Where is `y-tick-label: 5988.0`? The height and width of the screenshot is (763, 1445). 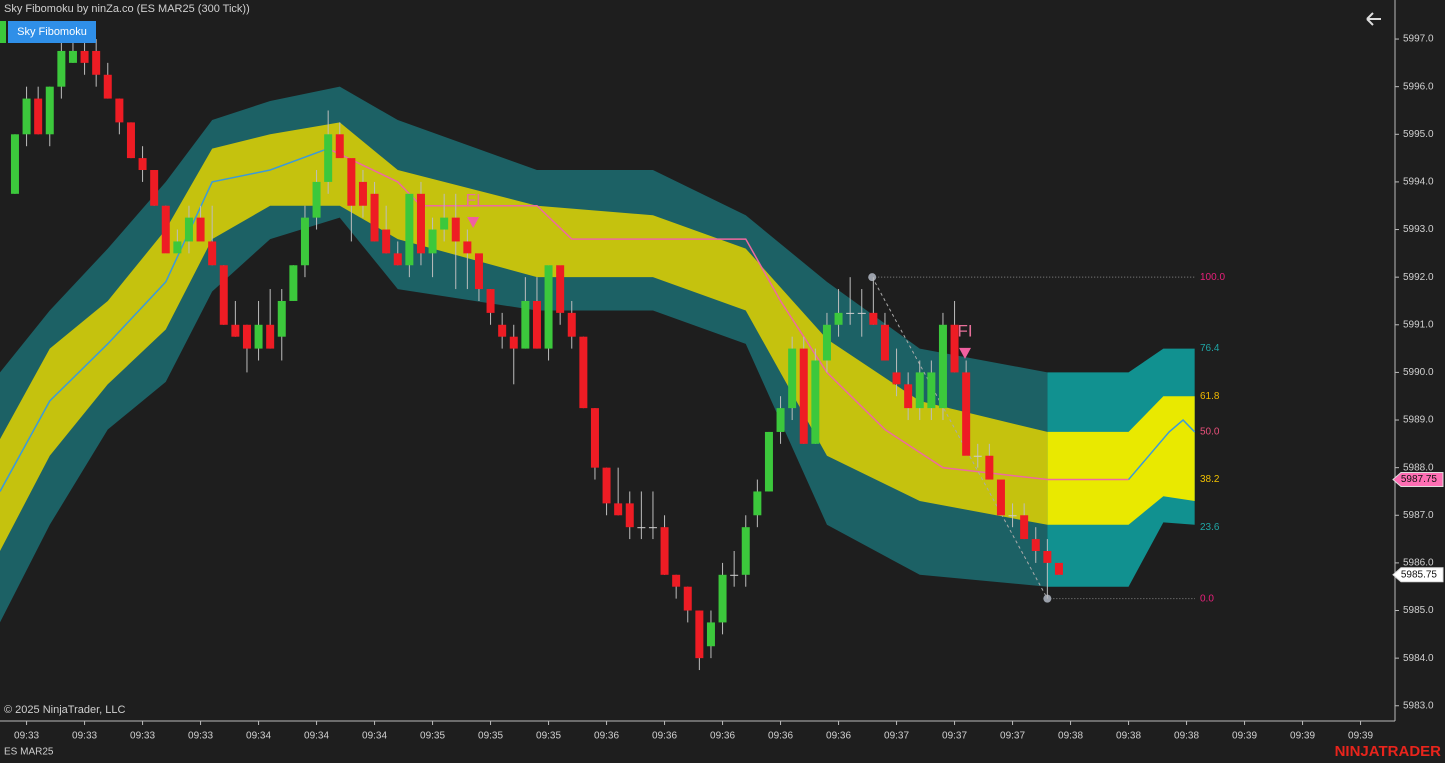 y-tick-label: 5988.0 is located at coordinates (1418, 467).